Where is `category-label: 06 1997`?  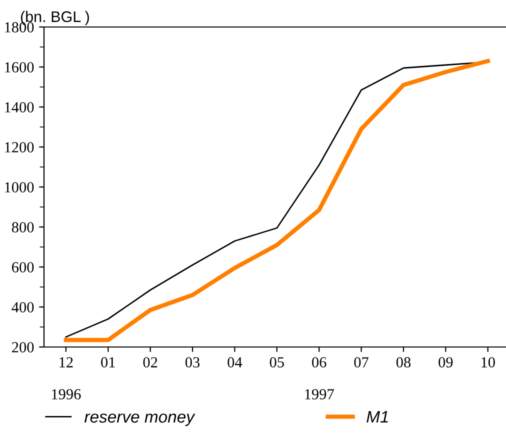 category-label: 06 1997 is located at coordinates (319, 378).